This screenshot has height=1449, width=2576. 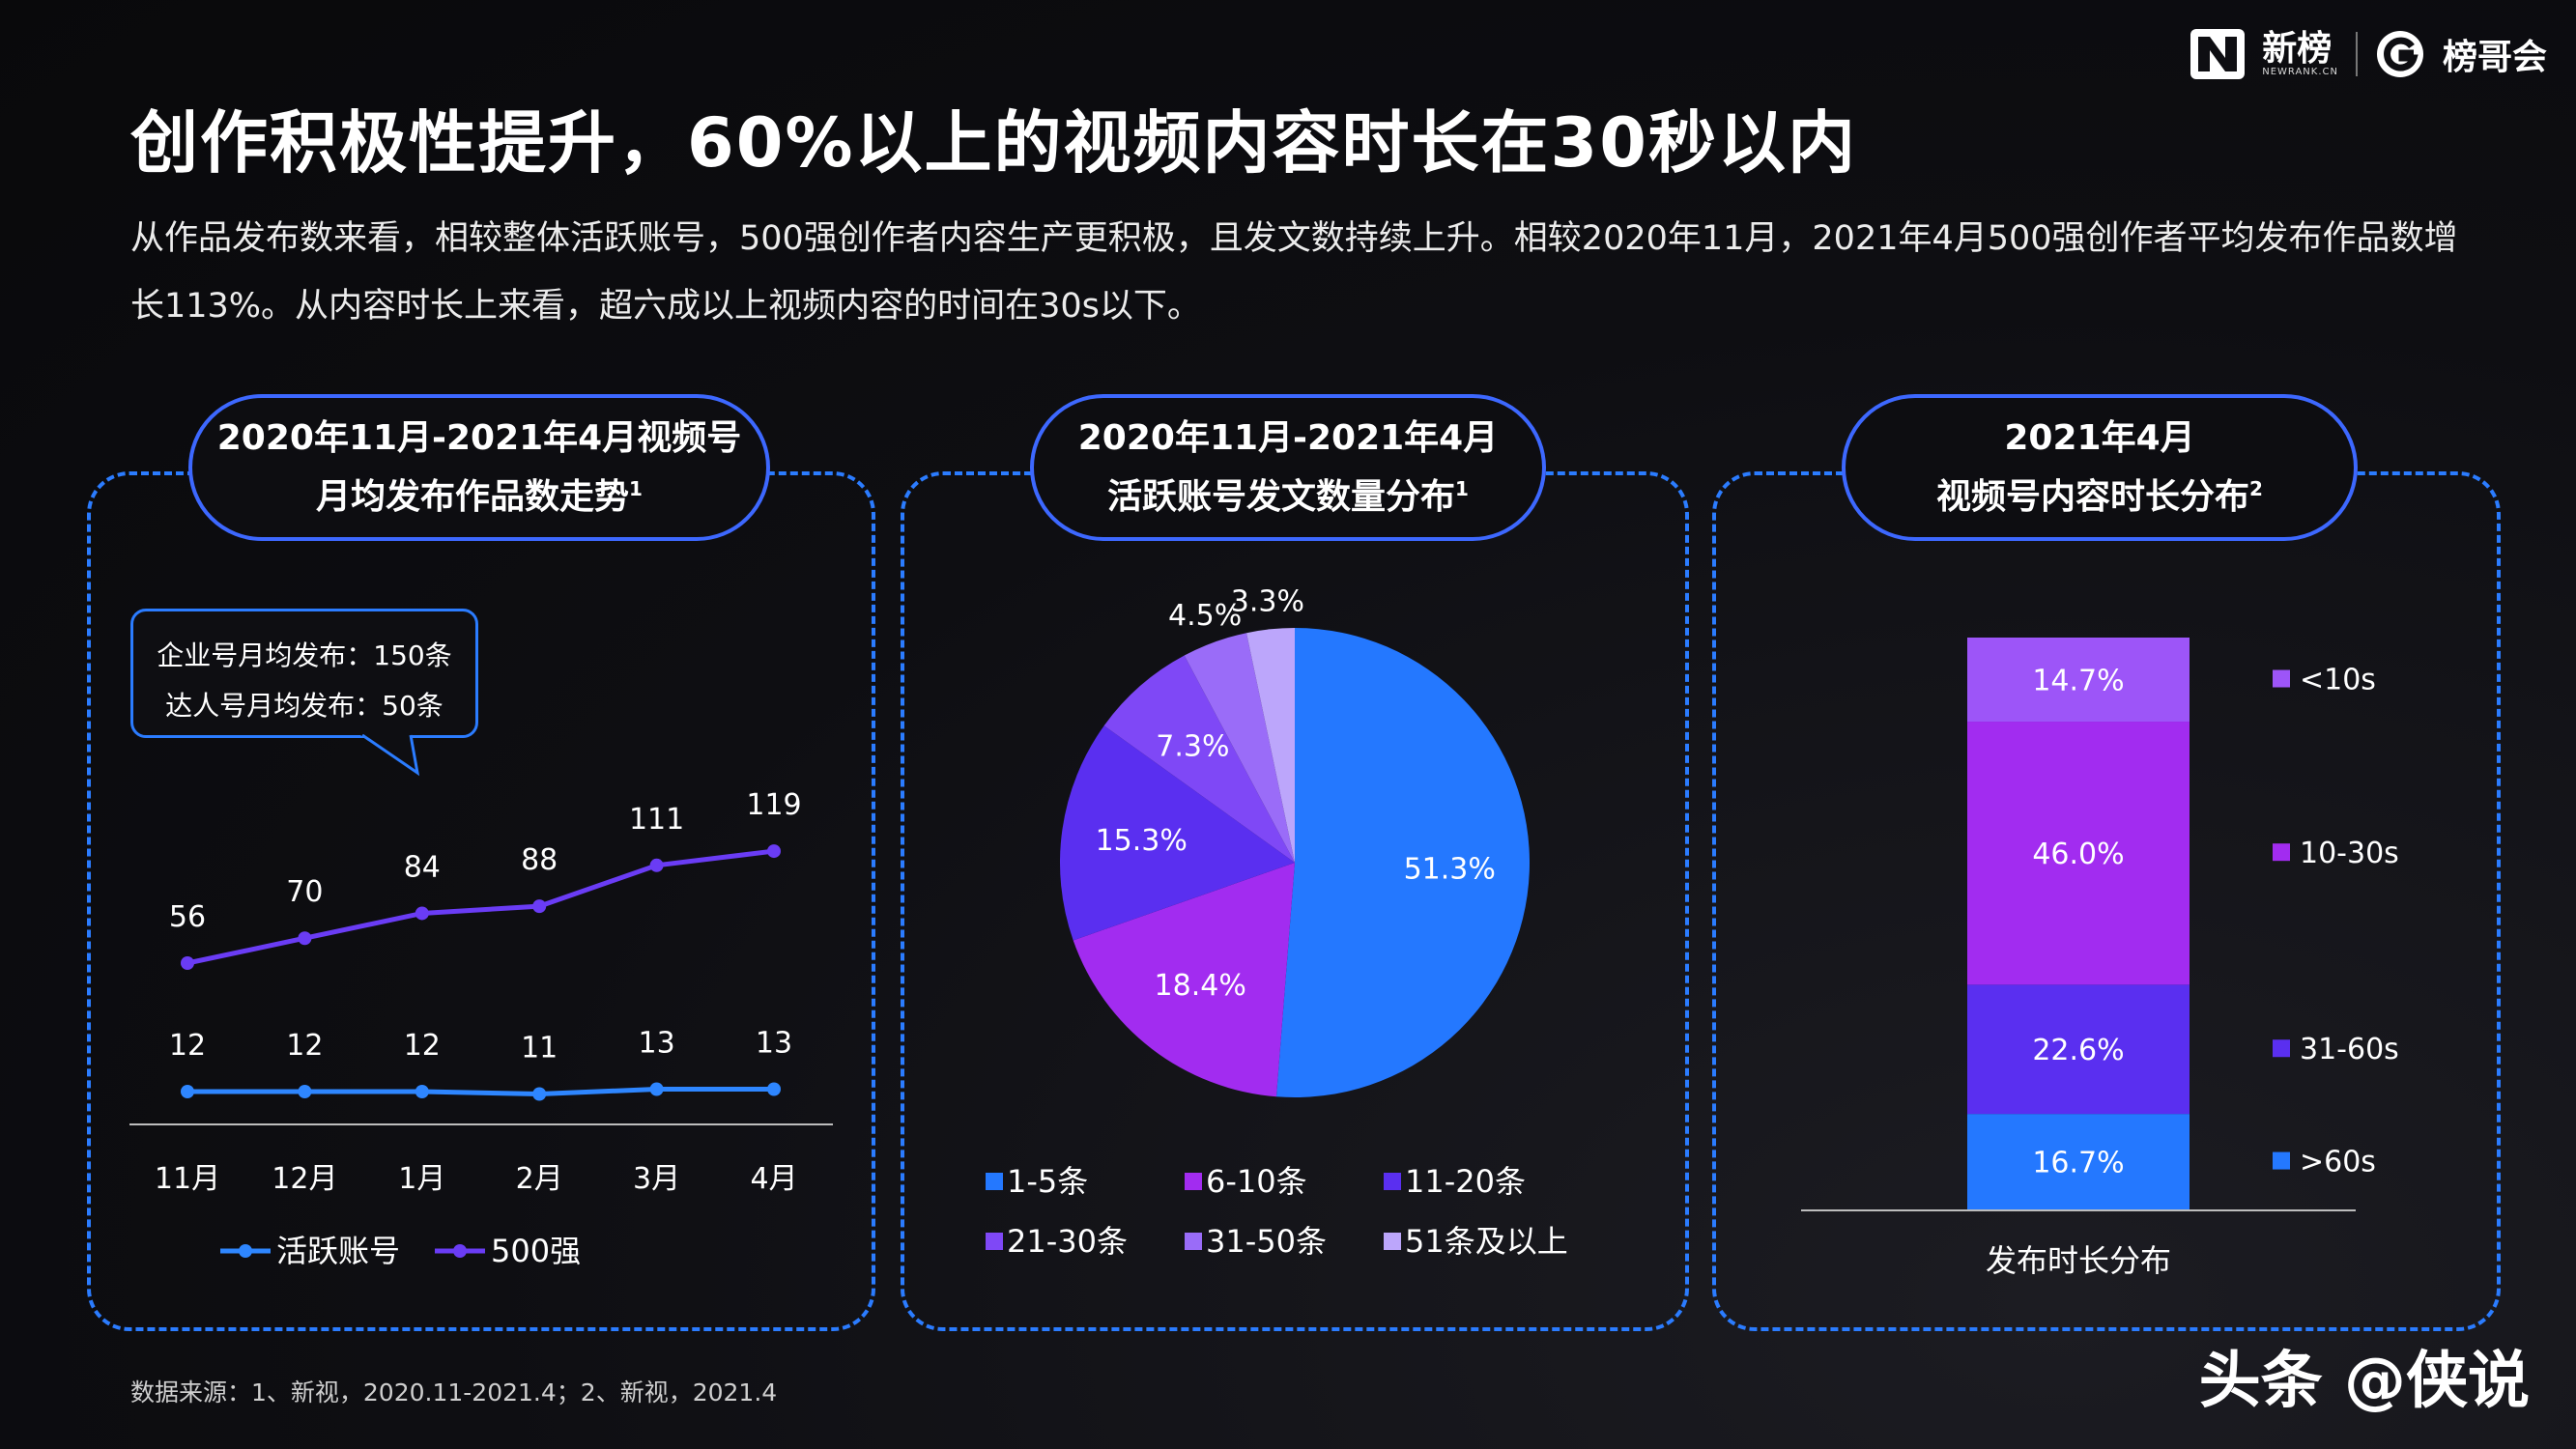 I want to click on data-label-top500: 119, so click(x=774, y=805).